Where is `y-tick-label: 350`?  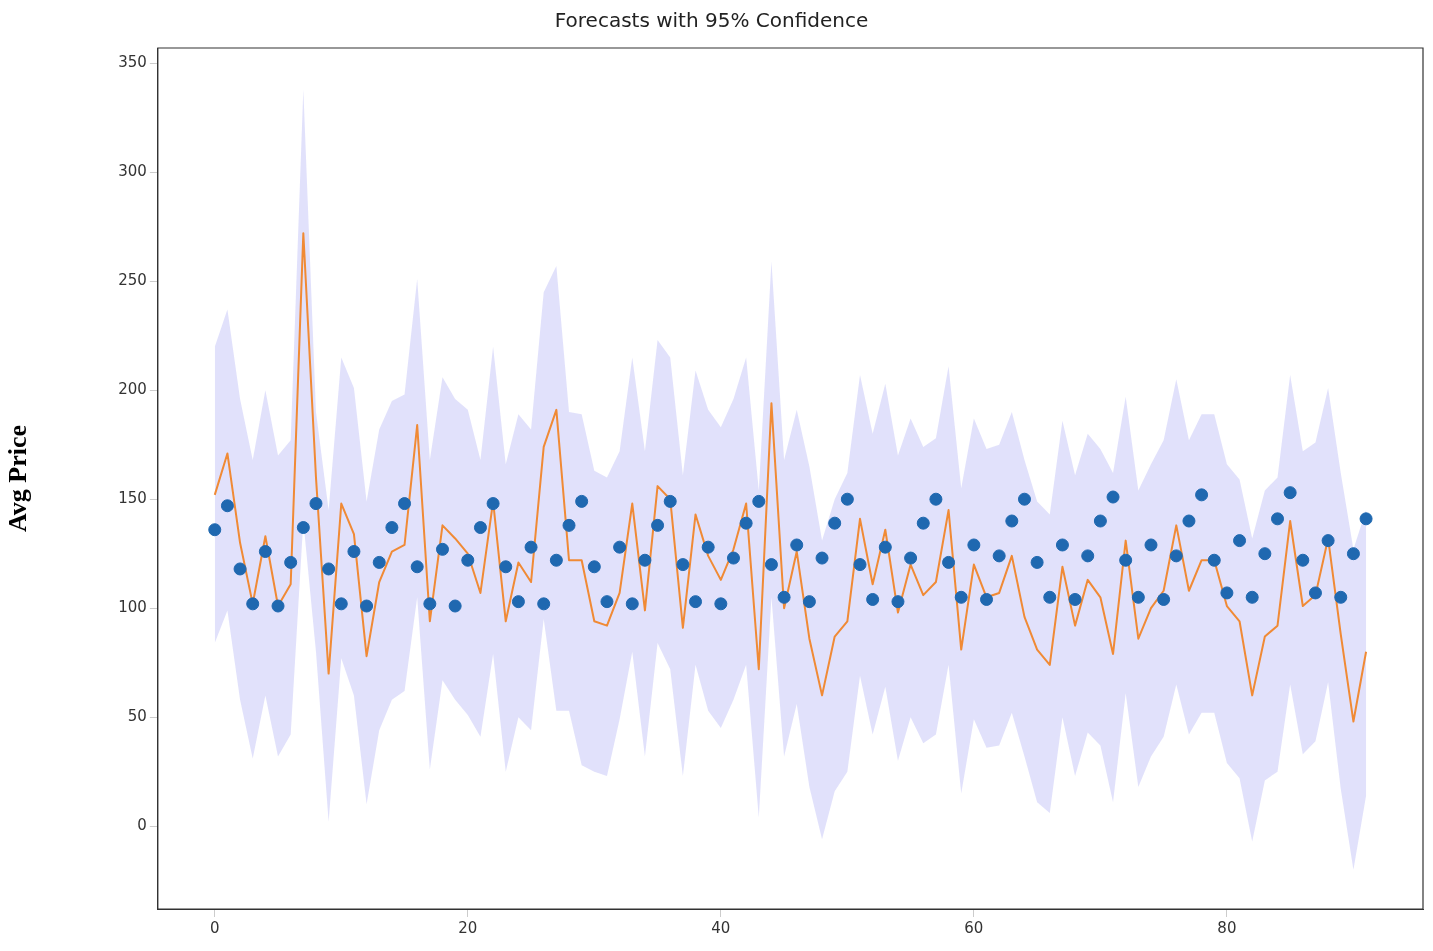
y-tick-label: 350 is located at coordinates (132, 62).